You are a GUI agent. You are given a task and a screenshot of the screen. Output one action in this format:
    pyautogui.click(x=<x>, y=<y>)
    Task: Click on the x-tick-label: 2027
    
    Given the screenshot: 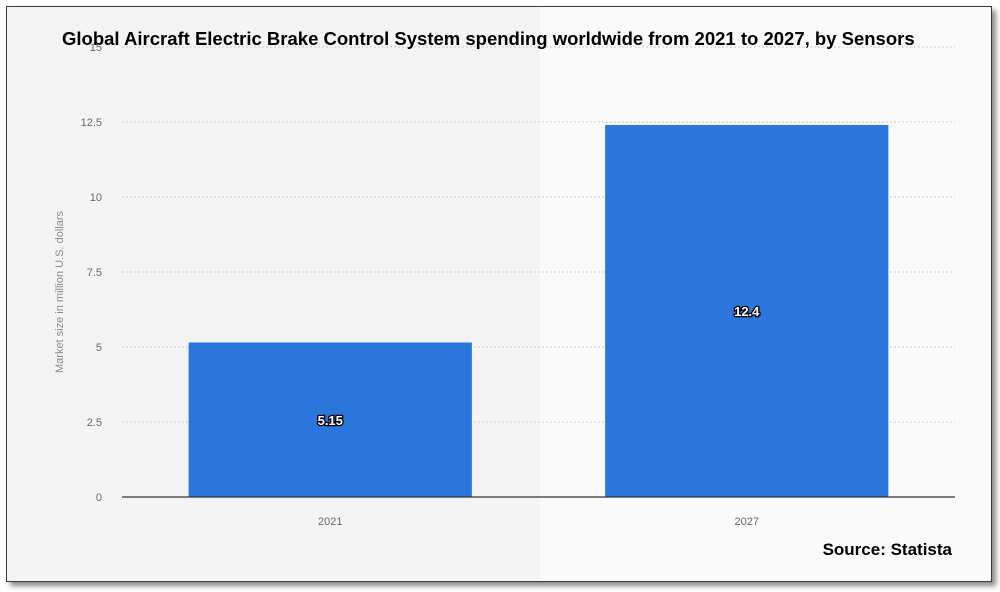 What is the action you would take?
    pyautogui.click(x=747, y=522)
    